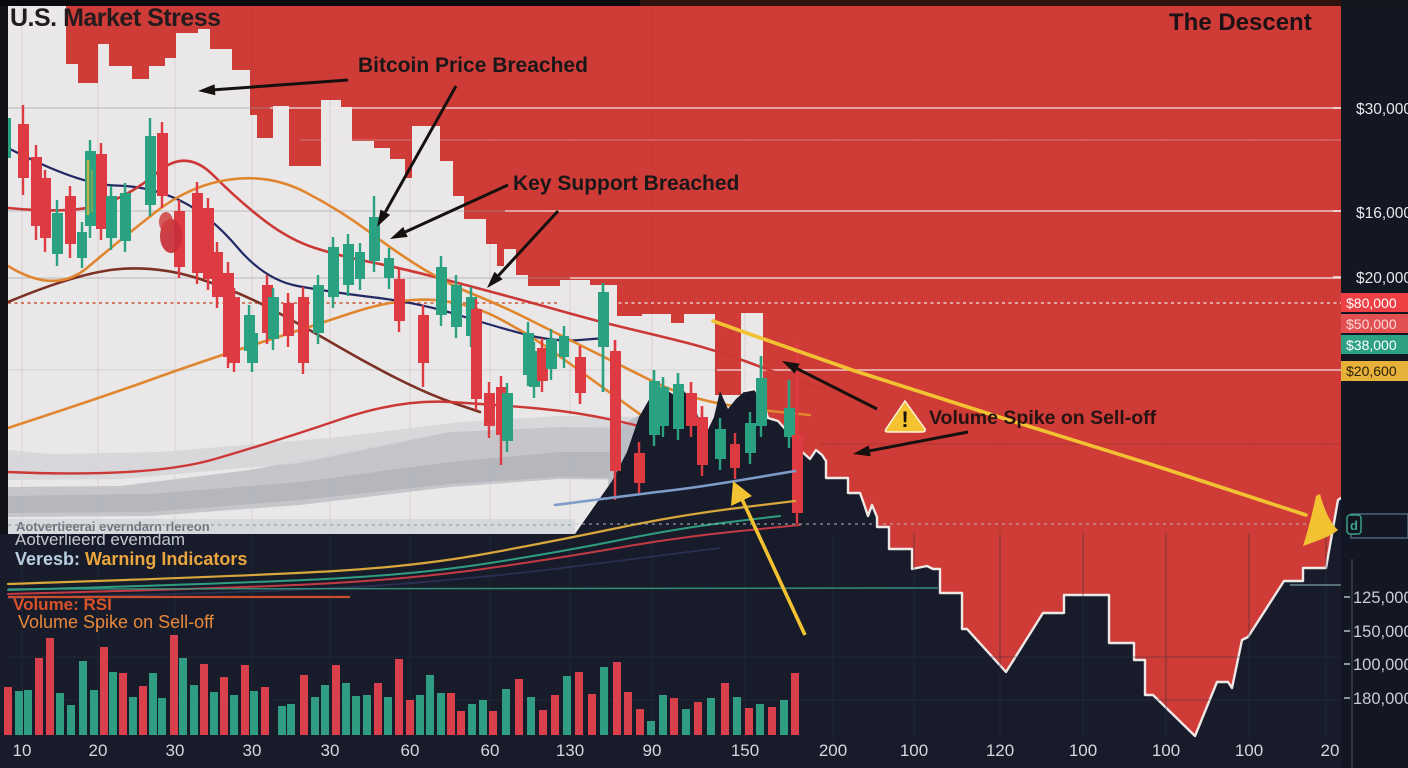  What do you see at coordinates (1371, 324) in the screenshot?
I see `svg-text: $50,000` at bounding box center [1371, 324].